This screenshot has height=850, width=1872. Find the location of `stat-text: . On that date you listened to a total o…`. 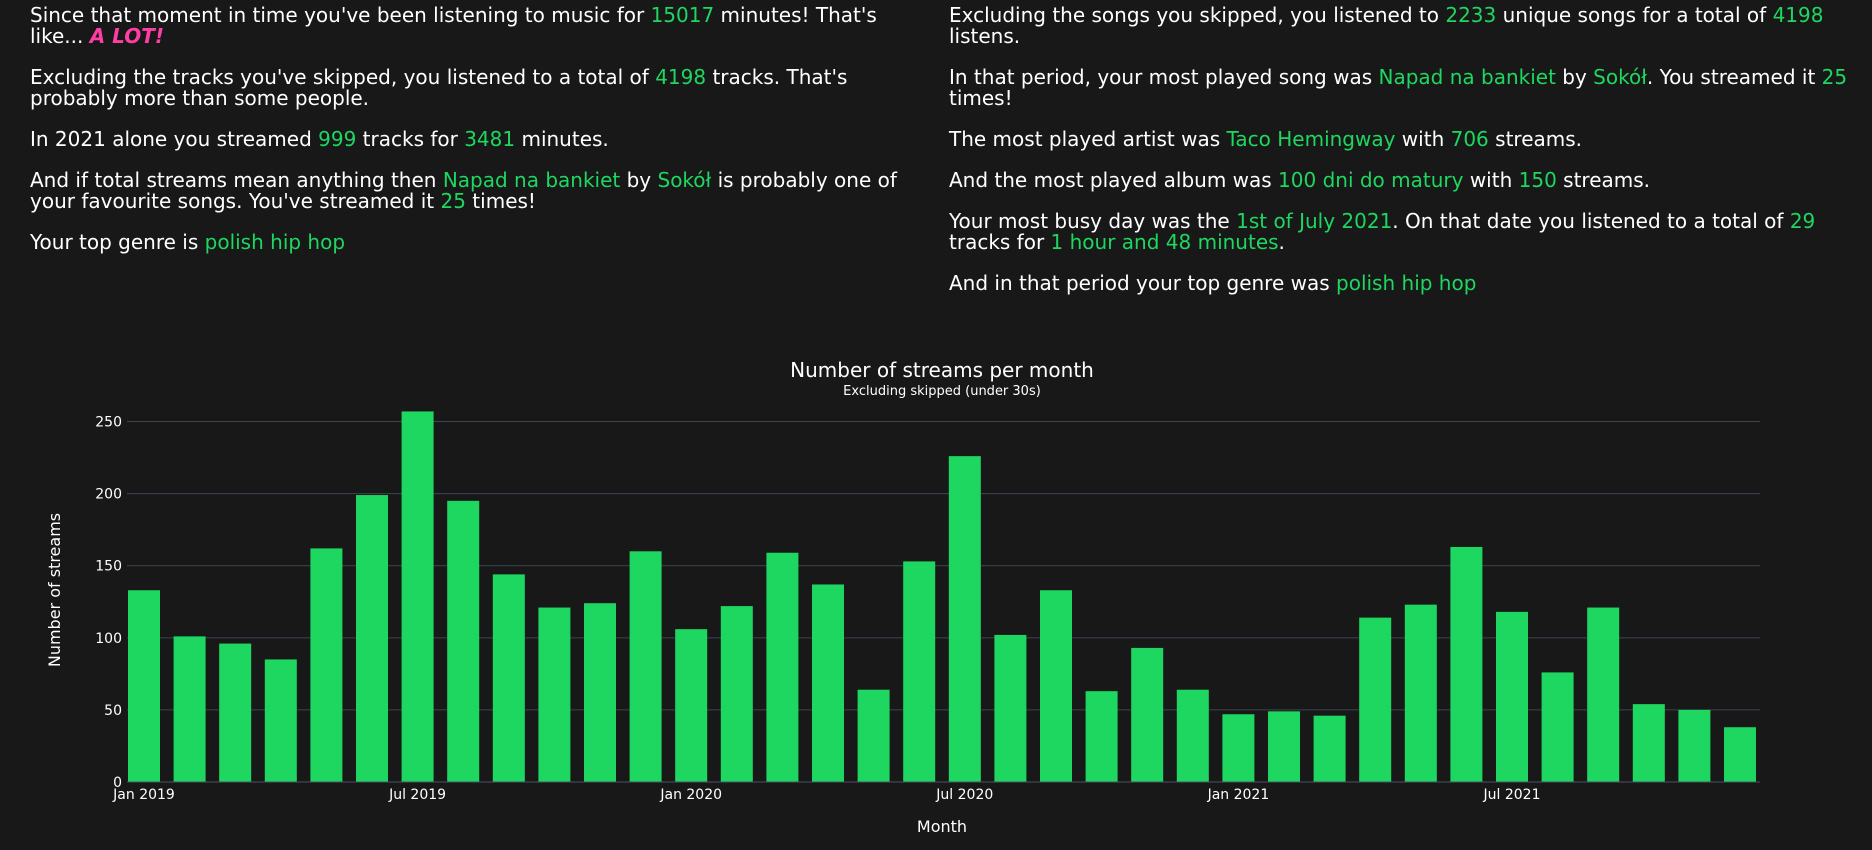

stat-text: . On that date you listened to a total o… is located at coordinates (1591, 221).